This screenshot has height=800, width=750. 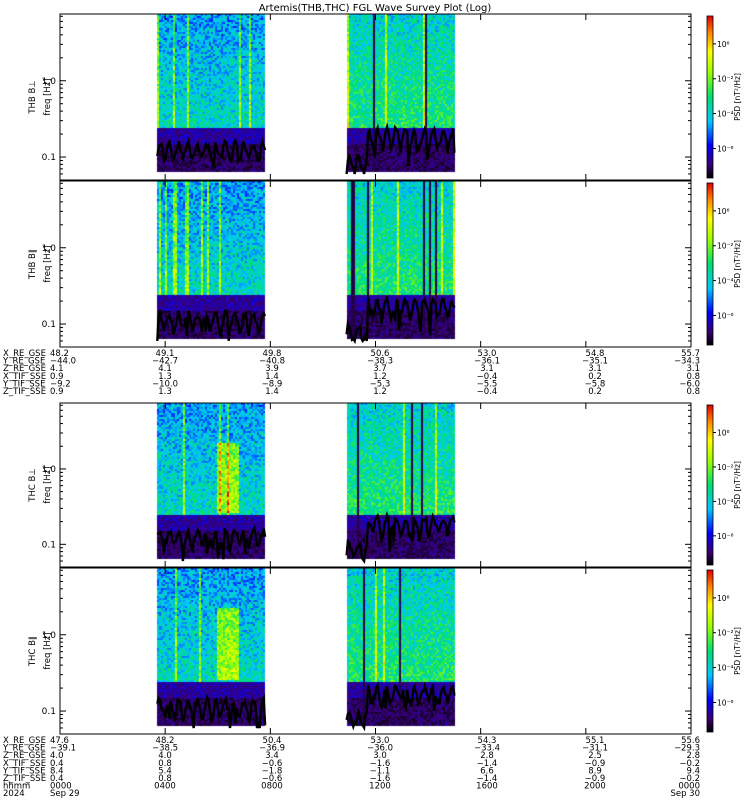 I want to click on y-label-probe: THB B⊥, so click(x=33, y=97).